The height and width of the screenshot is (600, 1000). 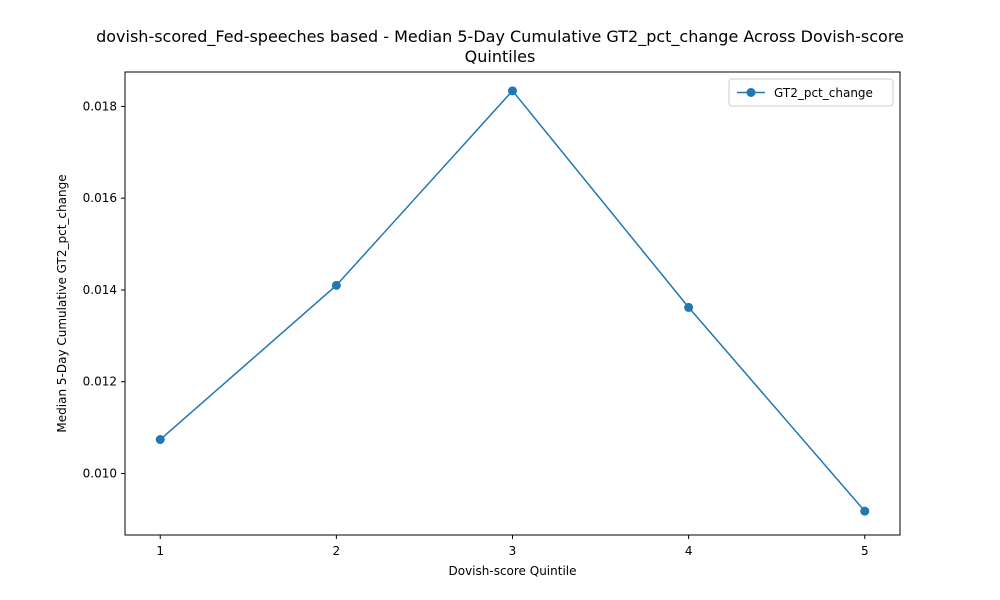 I want to click on x-tick-label: 2, so click(x=337, y=551).